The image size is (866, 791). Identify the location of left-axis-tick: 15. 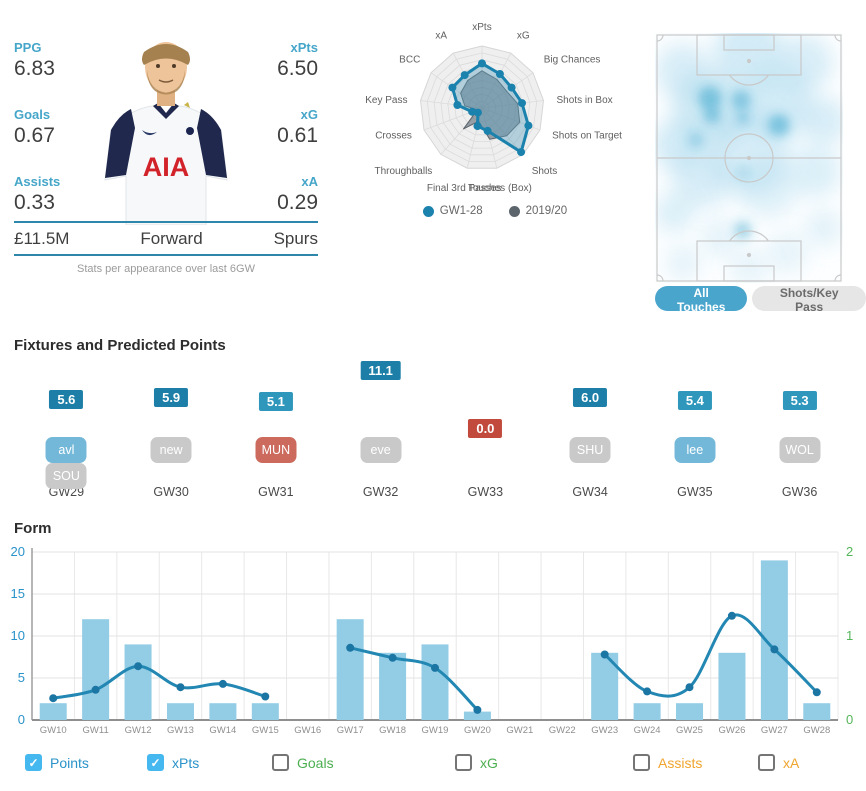
(18, 593).